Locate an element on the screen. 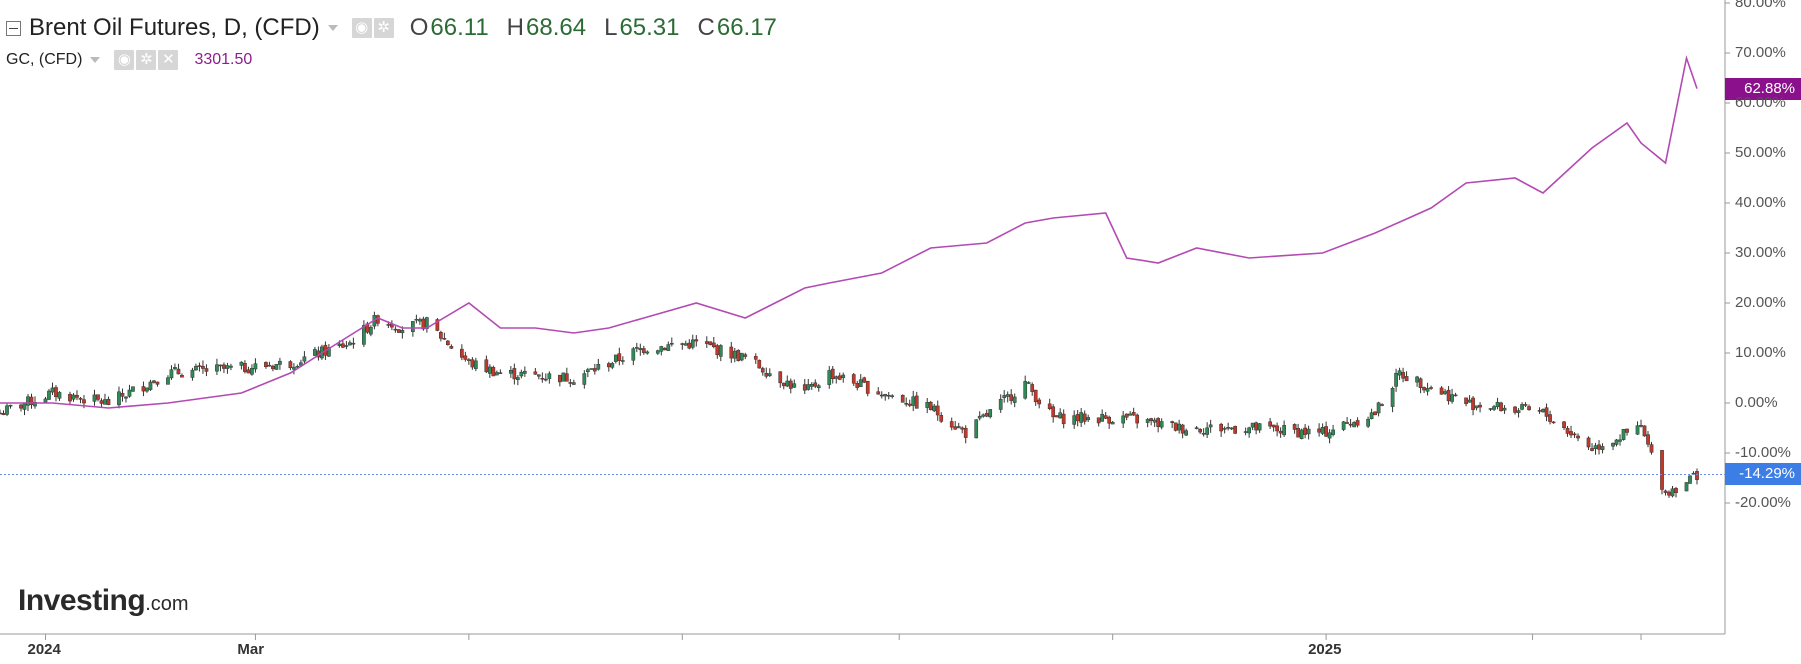  collapse-icon is located at coordinates (13, 28).